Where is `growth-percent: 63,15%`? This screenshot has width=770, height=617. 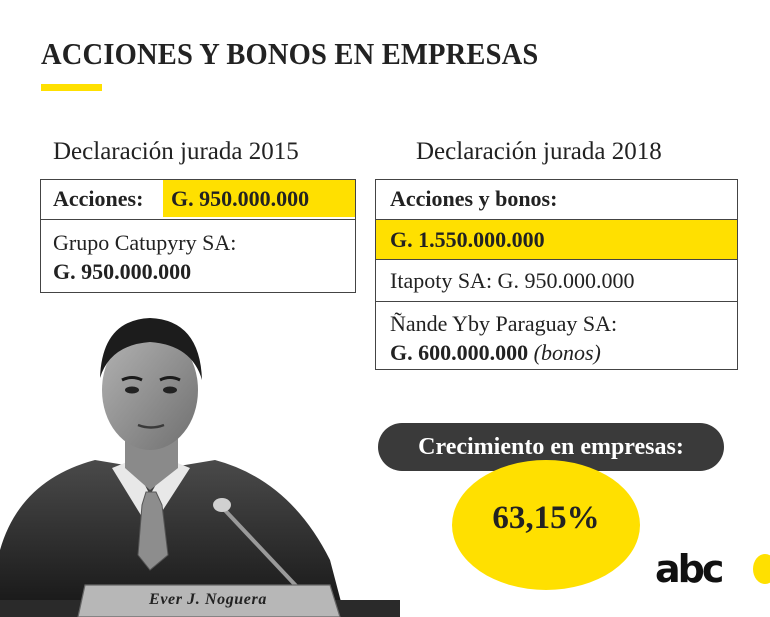
growth-percent: 63,15% is located at coordinates (546, 518).